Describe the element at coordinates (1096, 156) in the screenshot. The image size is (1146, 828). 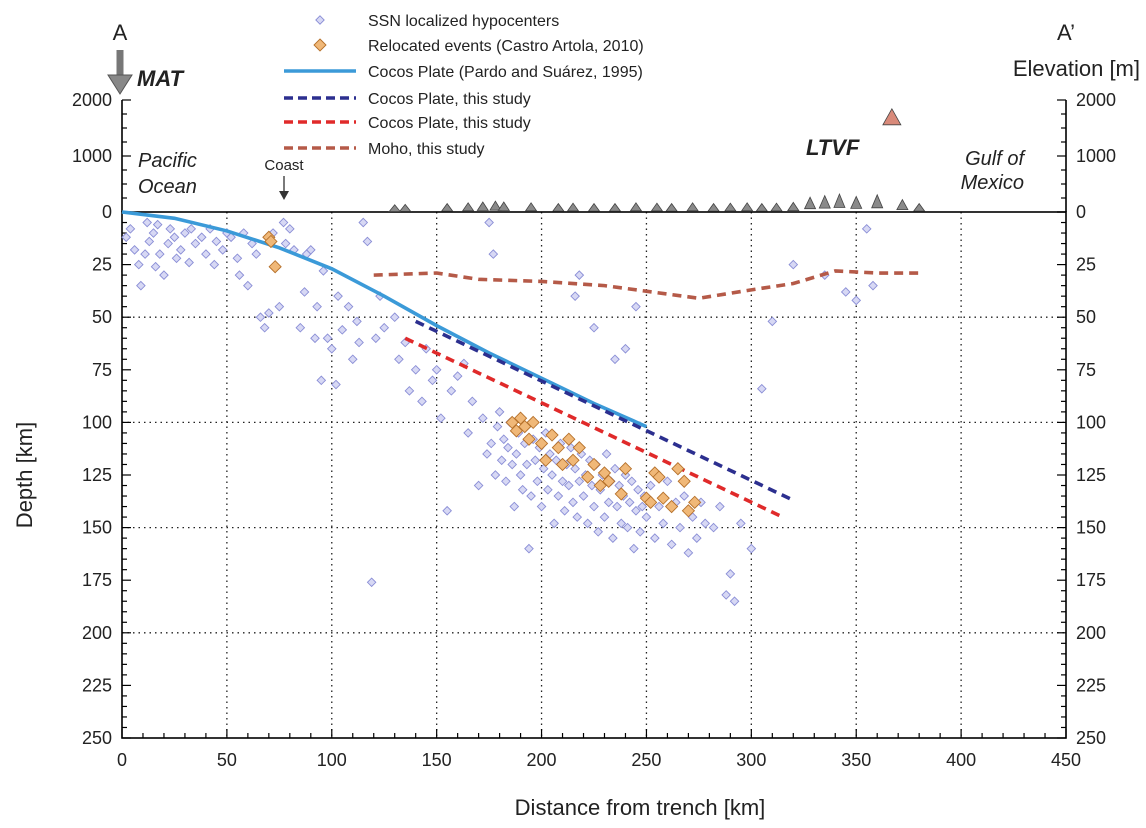
I see `elev-tick-label-right: 1000` at that location.